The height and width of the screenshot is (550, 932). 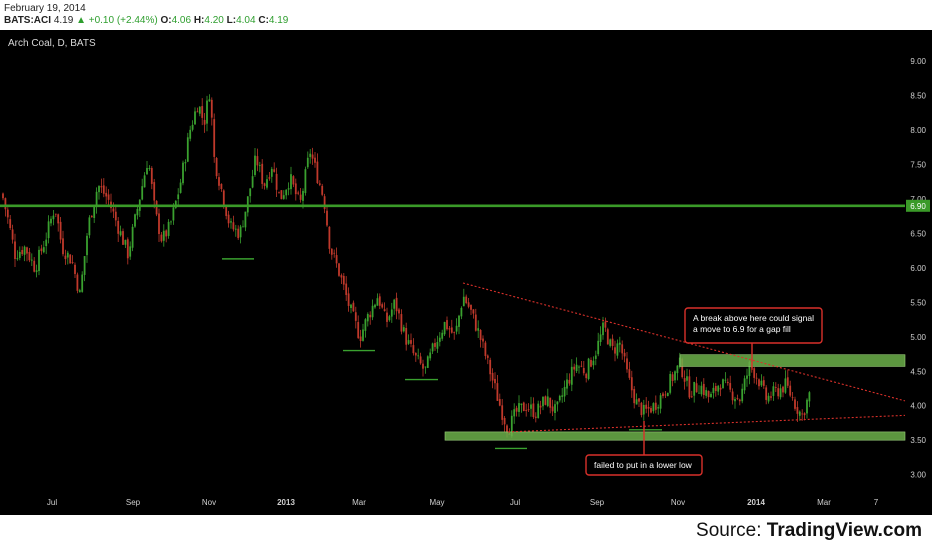 I want to click on x-tick-label: Mar, so click(x=359, y=502).